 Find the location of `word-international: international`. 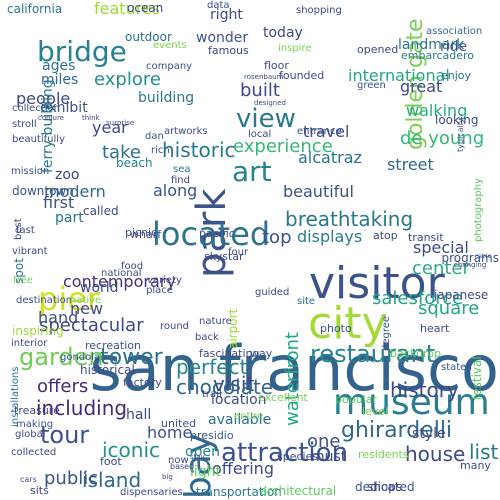

word-international: international is located at coordinates (399, 75).